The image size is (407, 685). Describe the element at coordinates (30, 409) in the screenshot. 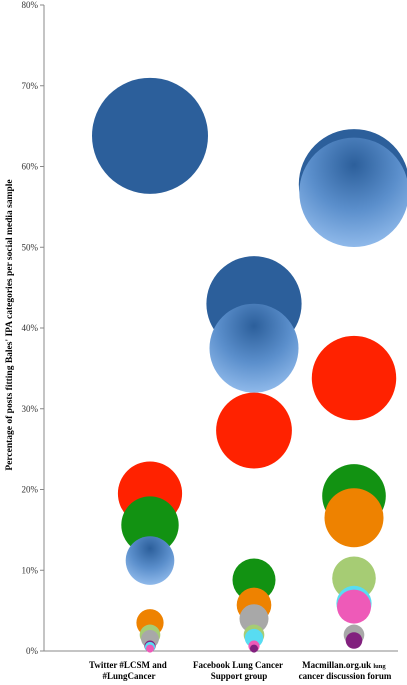

I see `y-tick-label: 30%` at that location.